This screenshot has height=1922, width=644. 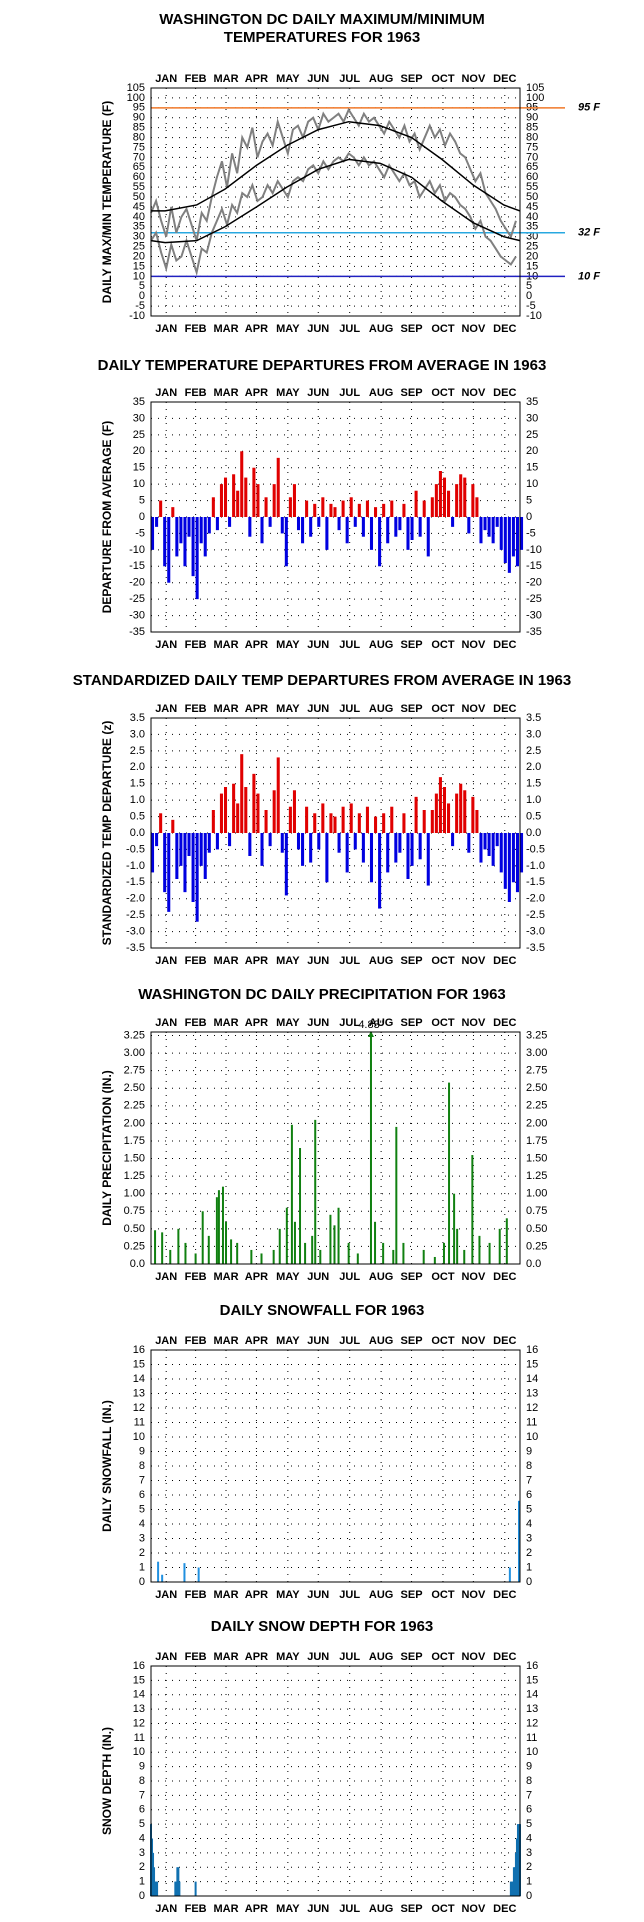 What do you see at coordinates (533, 800) in the screenshot?
I see `y-tick-label: 1.0` at bounding box center [533, 800].